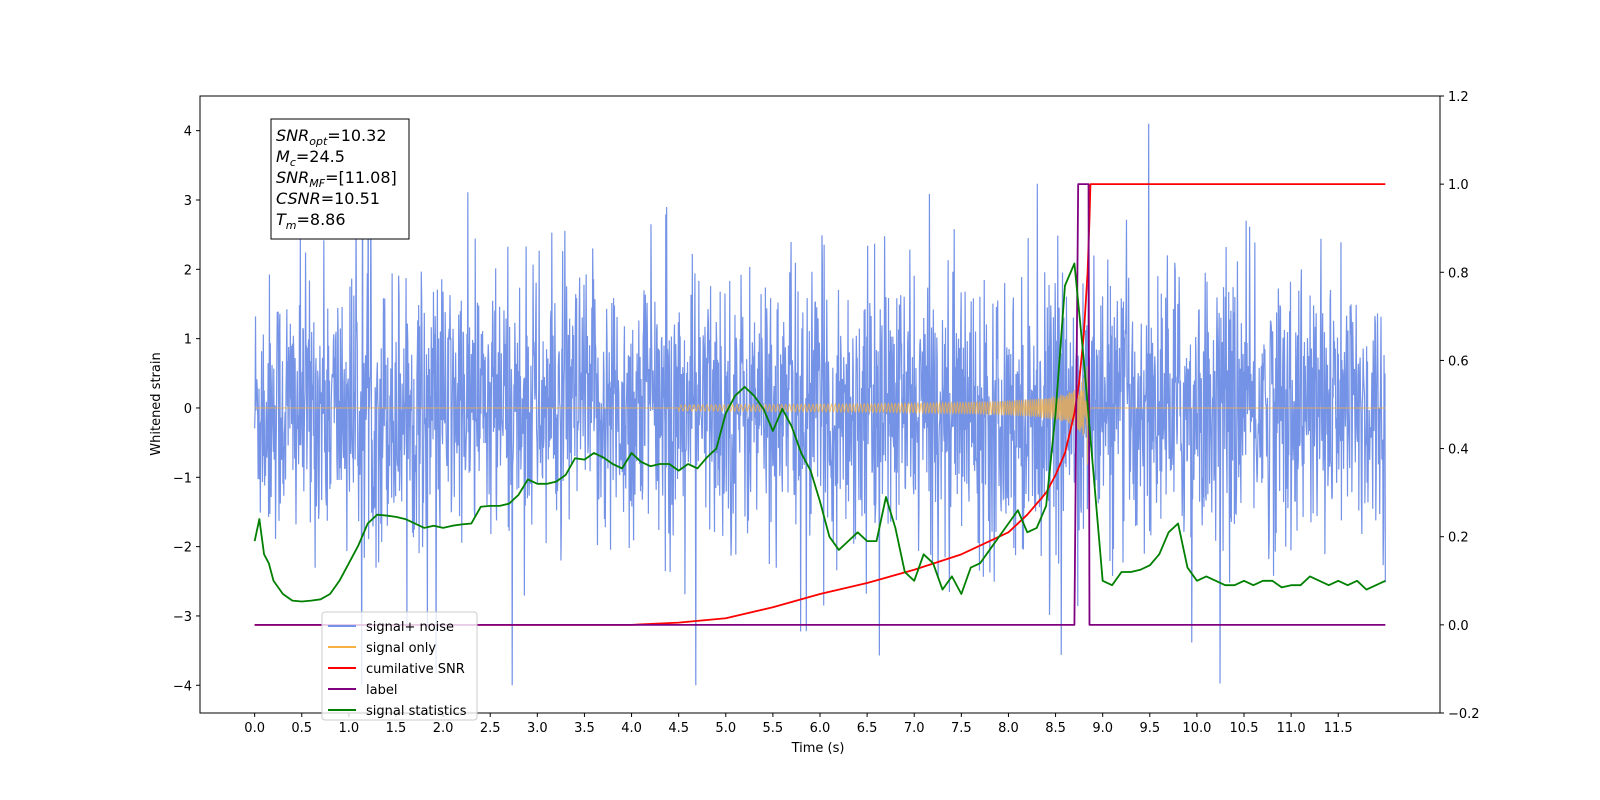  I want to click on right-y-axis: 1.2 1.0 0.8 0.6 0.4 0.2 0.0 −0.2, so click(1460, 406).